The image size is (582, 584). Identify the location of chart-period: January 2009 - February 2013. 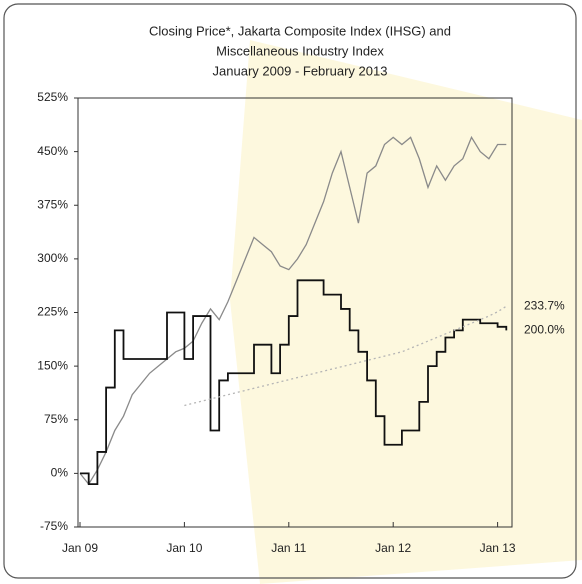
(300, 70).